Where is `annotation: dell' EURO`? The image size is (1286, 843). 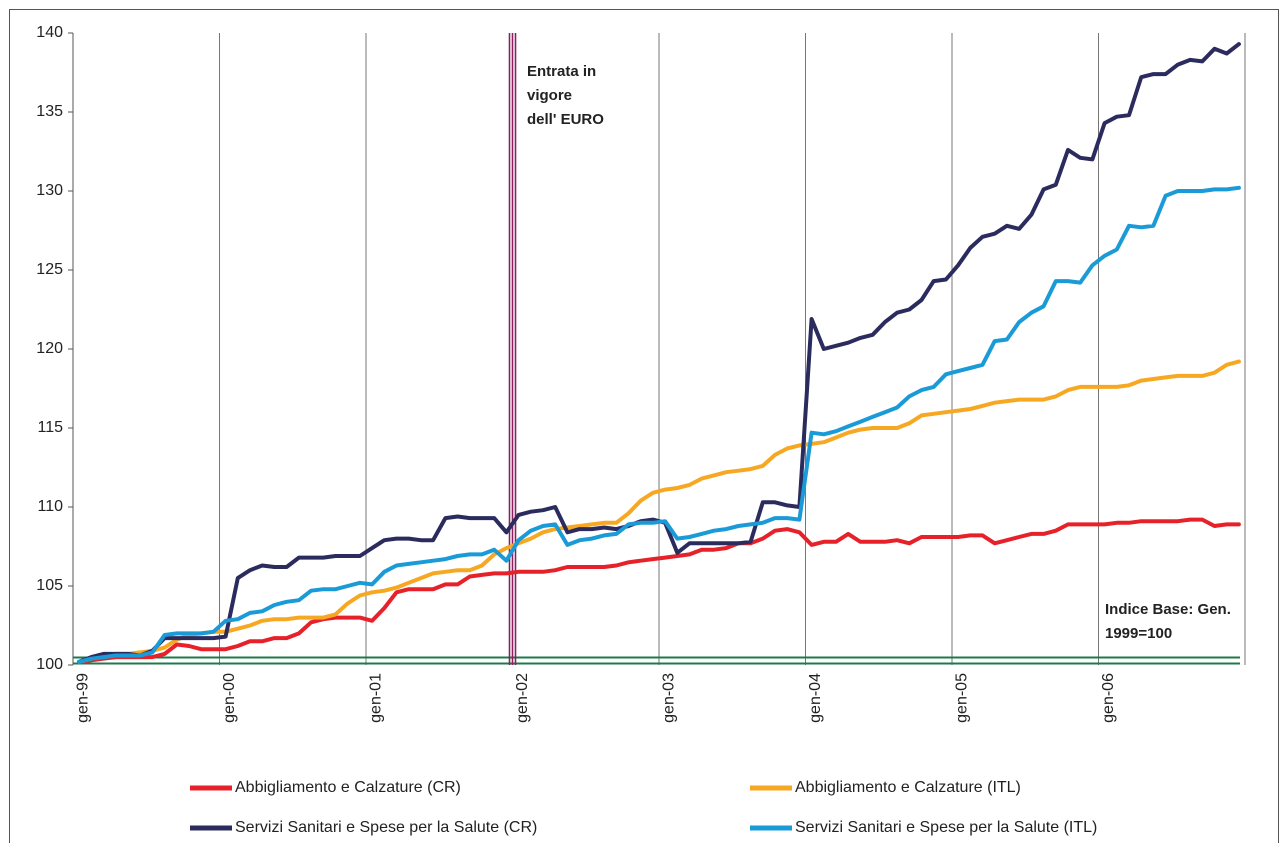
annotation: dell' EURO is located at coordinates (565, 119).